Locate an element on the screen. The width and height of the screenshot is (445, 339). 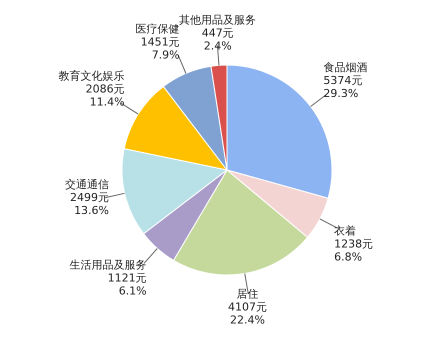
slice-label: 交通通信 is located at coordinates (87, 184).